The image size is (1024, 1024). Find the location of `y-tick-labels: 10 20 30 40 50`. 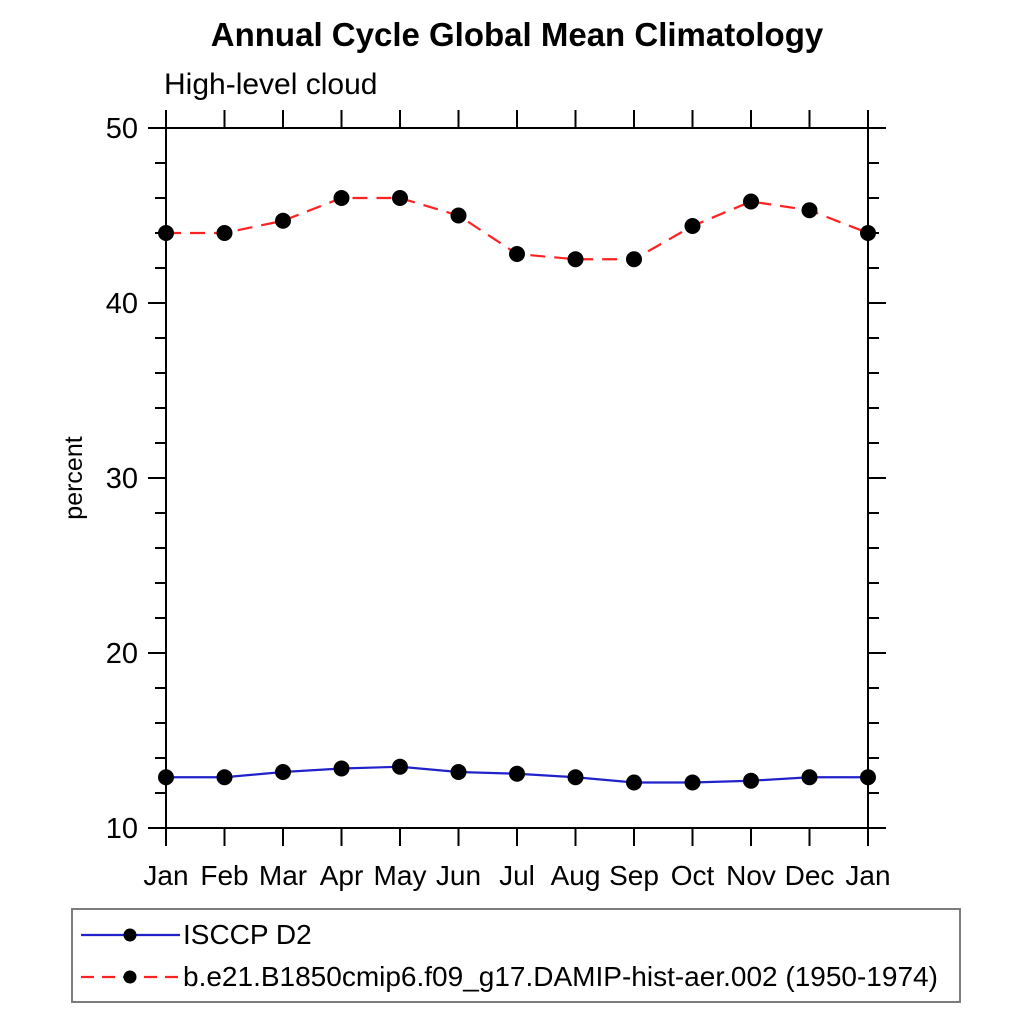

y-tick-labels: 10 20 30 40 50 is located at coordinates (122, 479).